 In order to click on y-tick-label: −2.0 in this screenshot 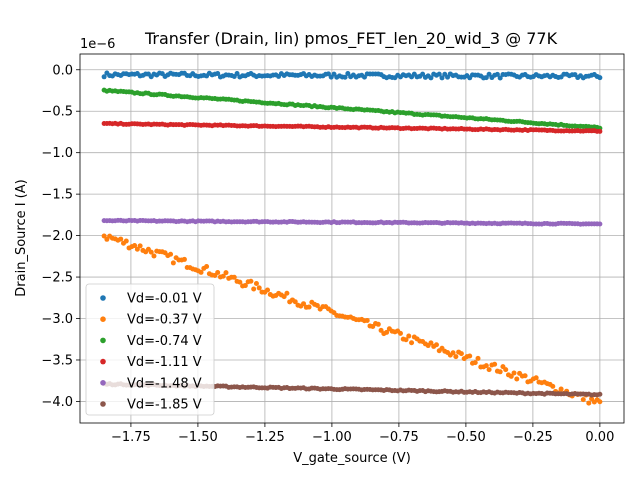, I will do `click(57, 236)`.